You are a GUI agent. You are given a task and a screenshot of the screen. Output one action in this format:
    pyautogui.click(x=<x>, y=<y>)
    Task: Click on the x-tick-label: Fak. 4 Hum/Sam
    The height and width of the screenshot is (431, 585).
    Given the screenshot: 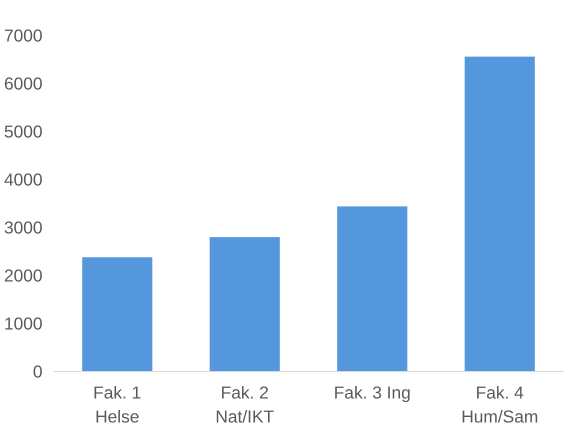 What is the action you would take?
    pyautogui.click(x=499, y=404)
    